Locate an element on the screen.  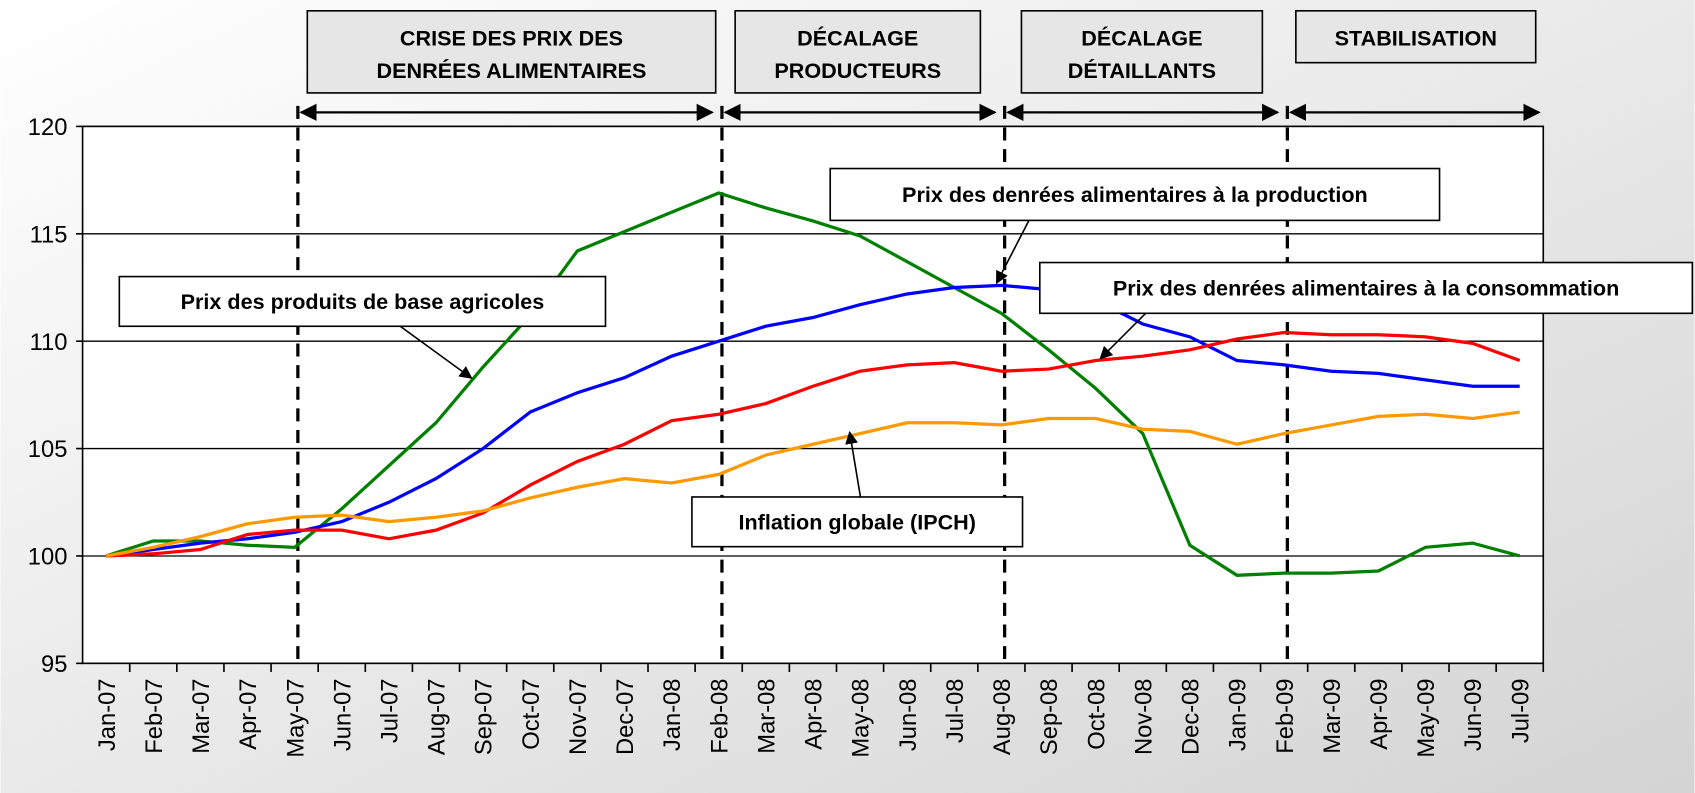
x-tick-label: Jan-07 is located at coordinates (107, 714).